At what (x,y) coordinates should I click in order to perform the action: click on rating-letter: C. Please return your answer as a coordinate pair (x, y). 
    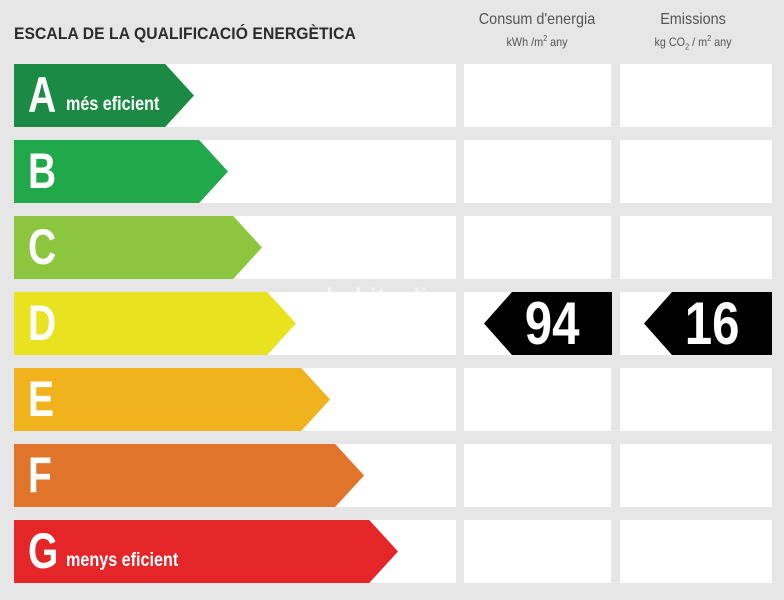
    Looking at the image, I should click on (42, 247).